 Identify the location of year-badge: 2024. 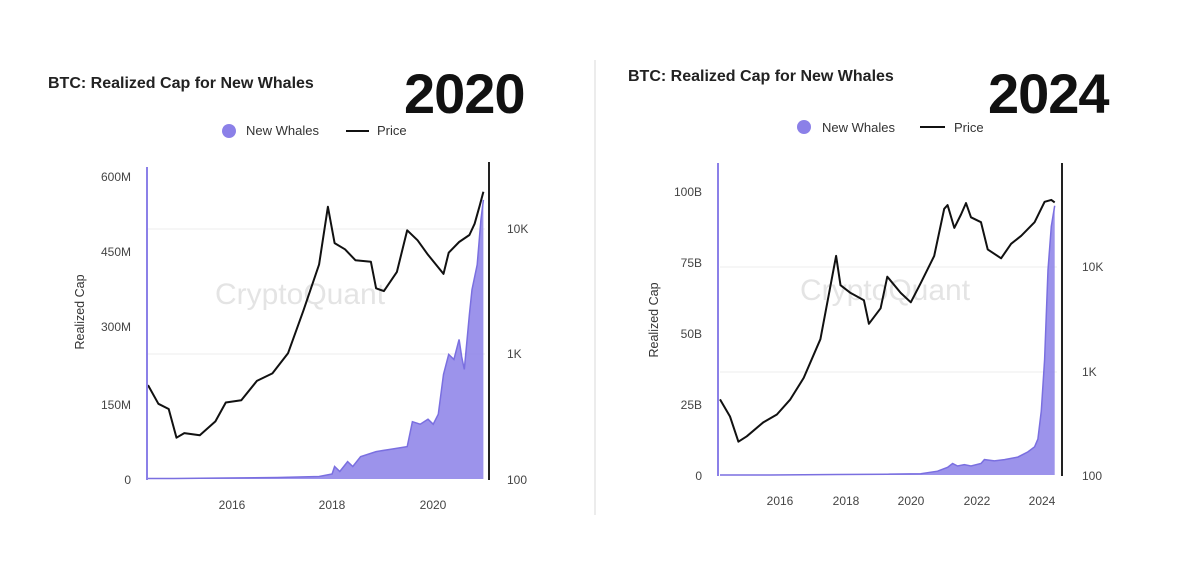
(1048, 93).